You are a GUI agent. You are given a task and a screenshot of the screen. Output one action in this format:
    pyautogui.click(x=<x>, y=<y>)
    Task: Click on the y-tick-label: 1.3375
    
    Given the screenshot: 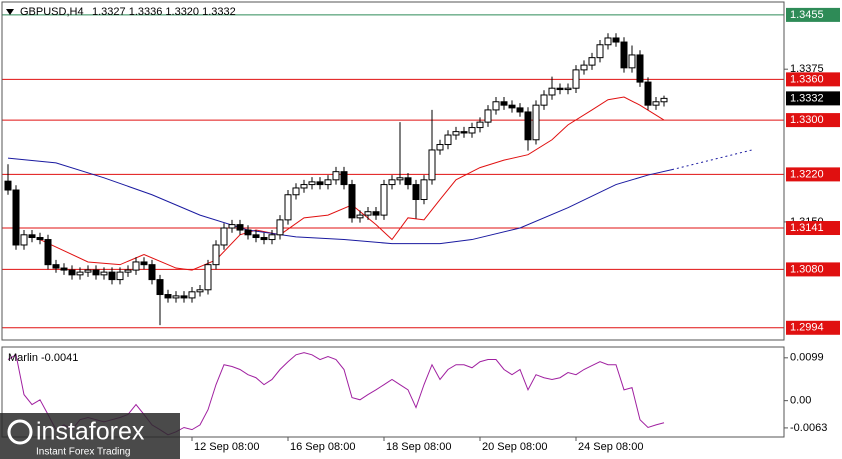 What is the action you would take?
    pyautogui.click(x=807, y=69)
    